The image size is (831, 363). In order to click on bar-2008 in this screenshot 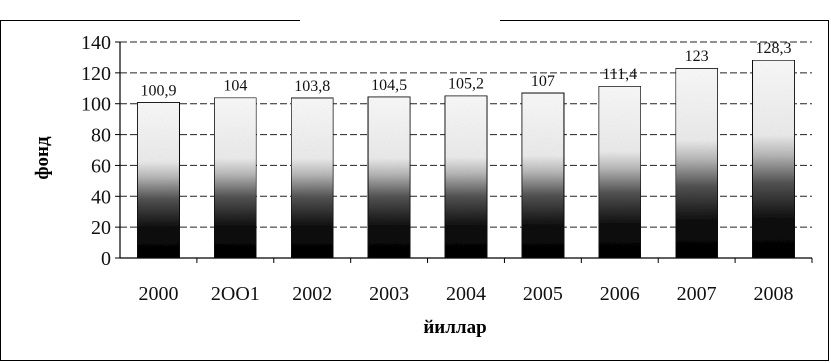, I will do `click(773, 159)`.